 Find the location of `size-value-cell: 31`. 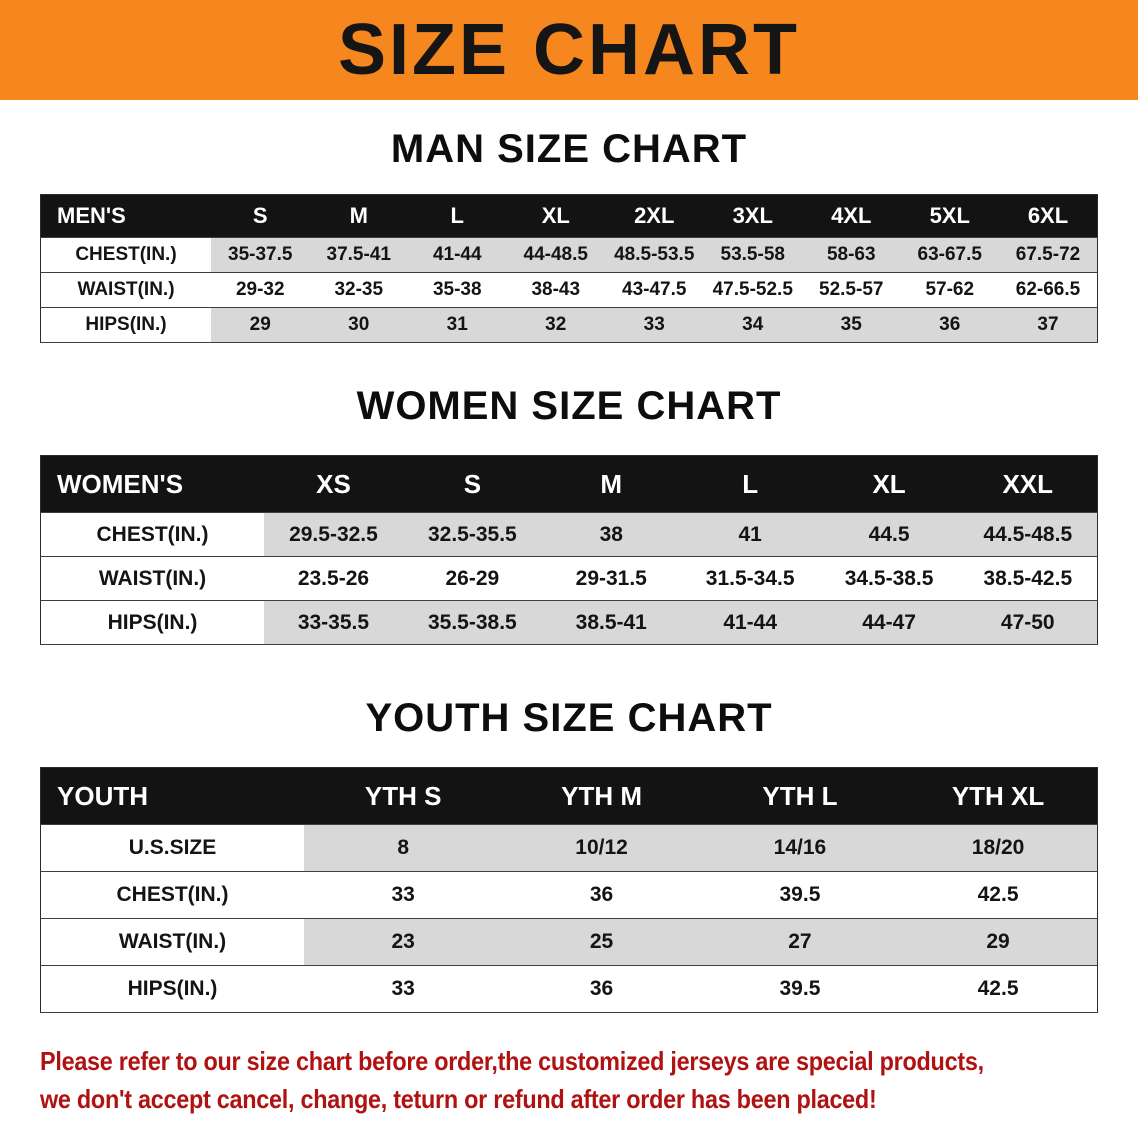

size-value-cell: 31 is located at coordinates (457, 325).